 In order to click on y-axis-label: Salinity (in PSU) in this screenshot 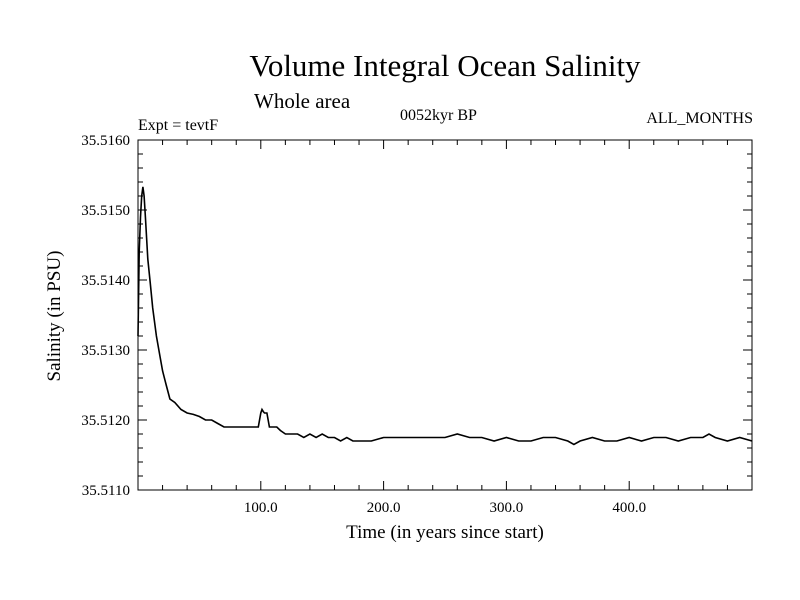, I will do `click(54, 316)`.